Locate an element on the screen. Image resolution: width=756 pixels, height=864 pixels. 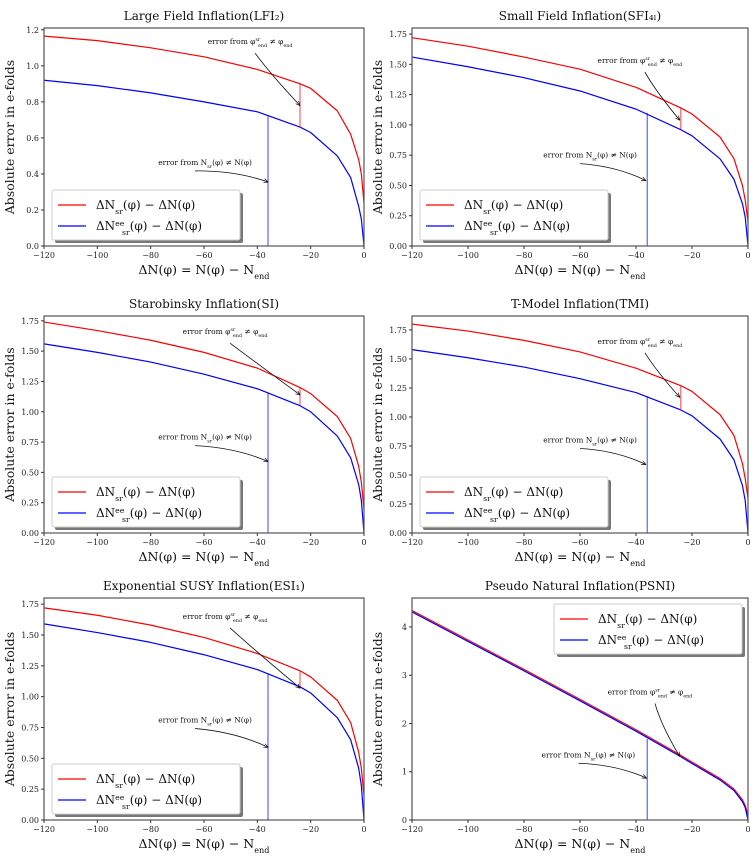
y-tick-label: 0.8 is located at coordinates (32, 102).